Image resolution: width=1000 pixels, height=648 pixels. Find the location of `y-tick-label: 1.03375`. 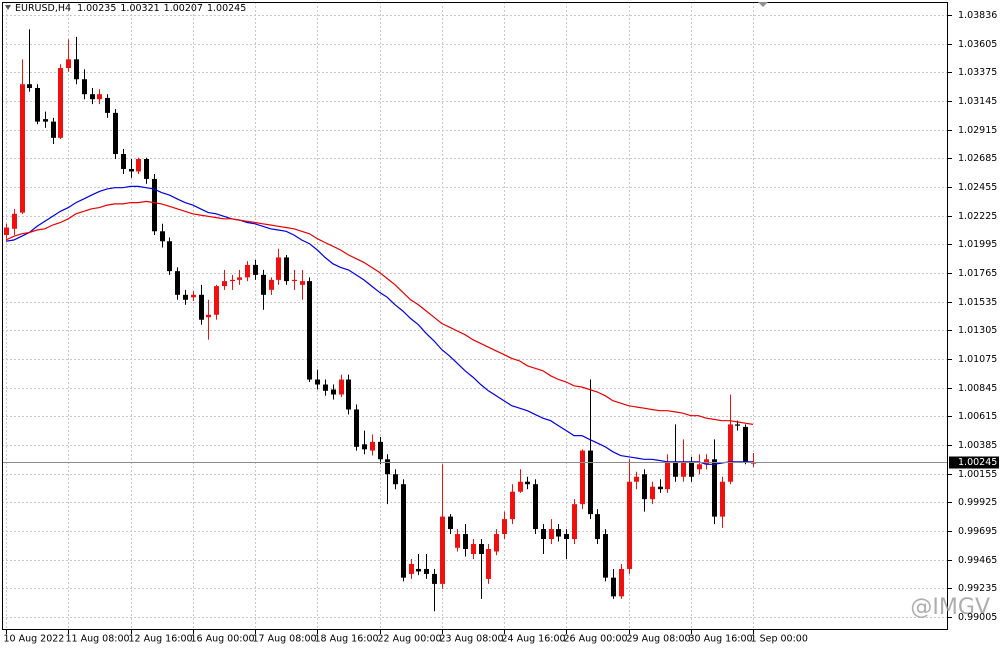

y-tick-label: 1.03375 is located at coordinates (977, 72).